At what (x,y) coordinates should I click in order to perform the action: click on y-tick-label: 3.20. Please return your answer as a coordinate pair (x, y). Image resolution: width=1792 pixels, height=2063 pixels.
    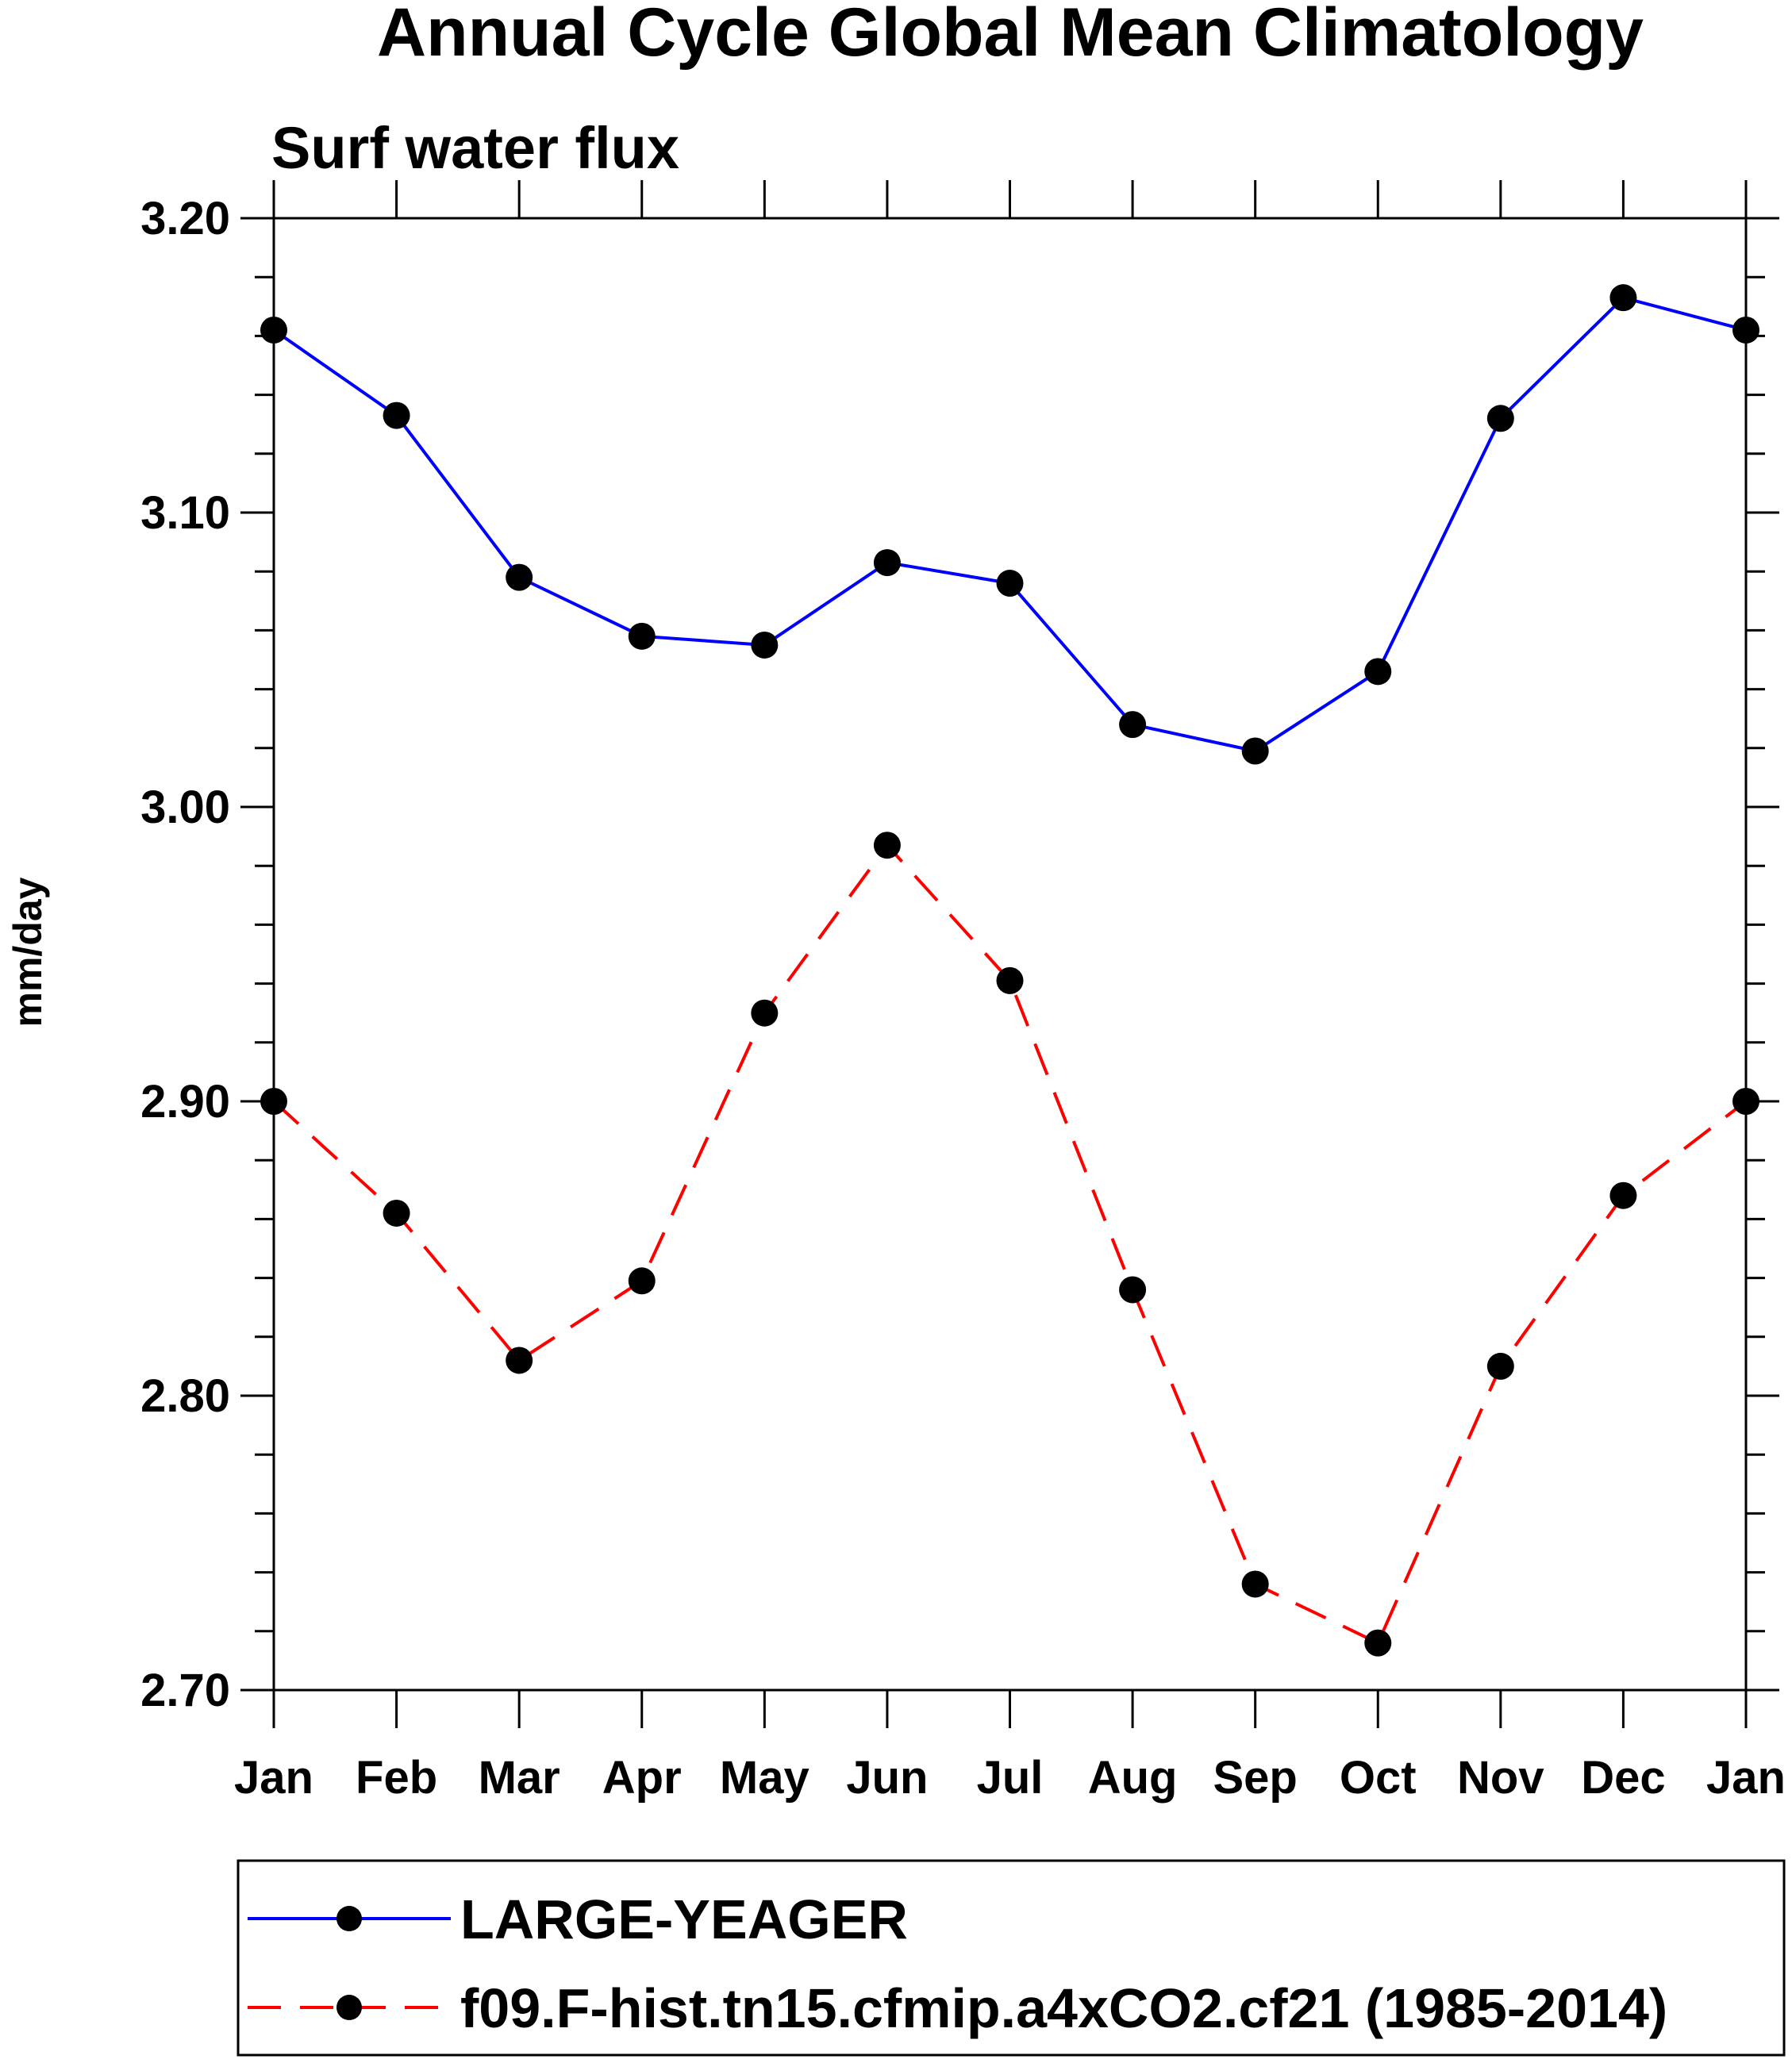
    Looking at the image, I should click on (185, 218).